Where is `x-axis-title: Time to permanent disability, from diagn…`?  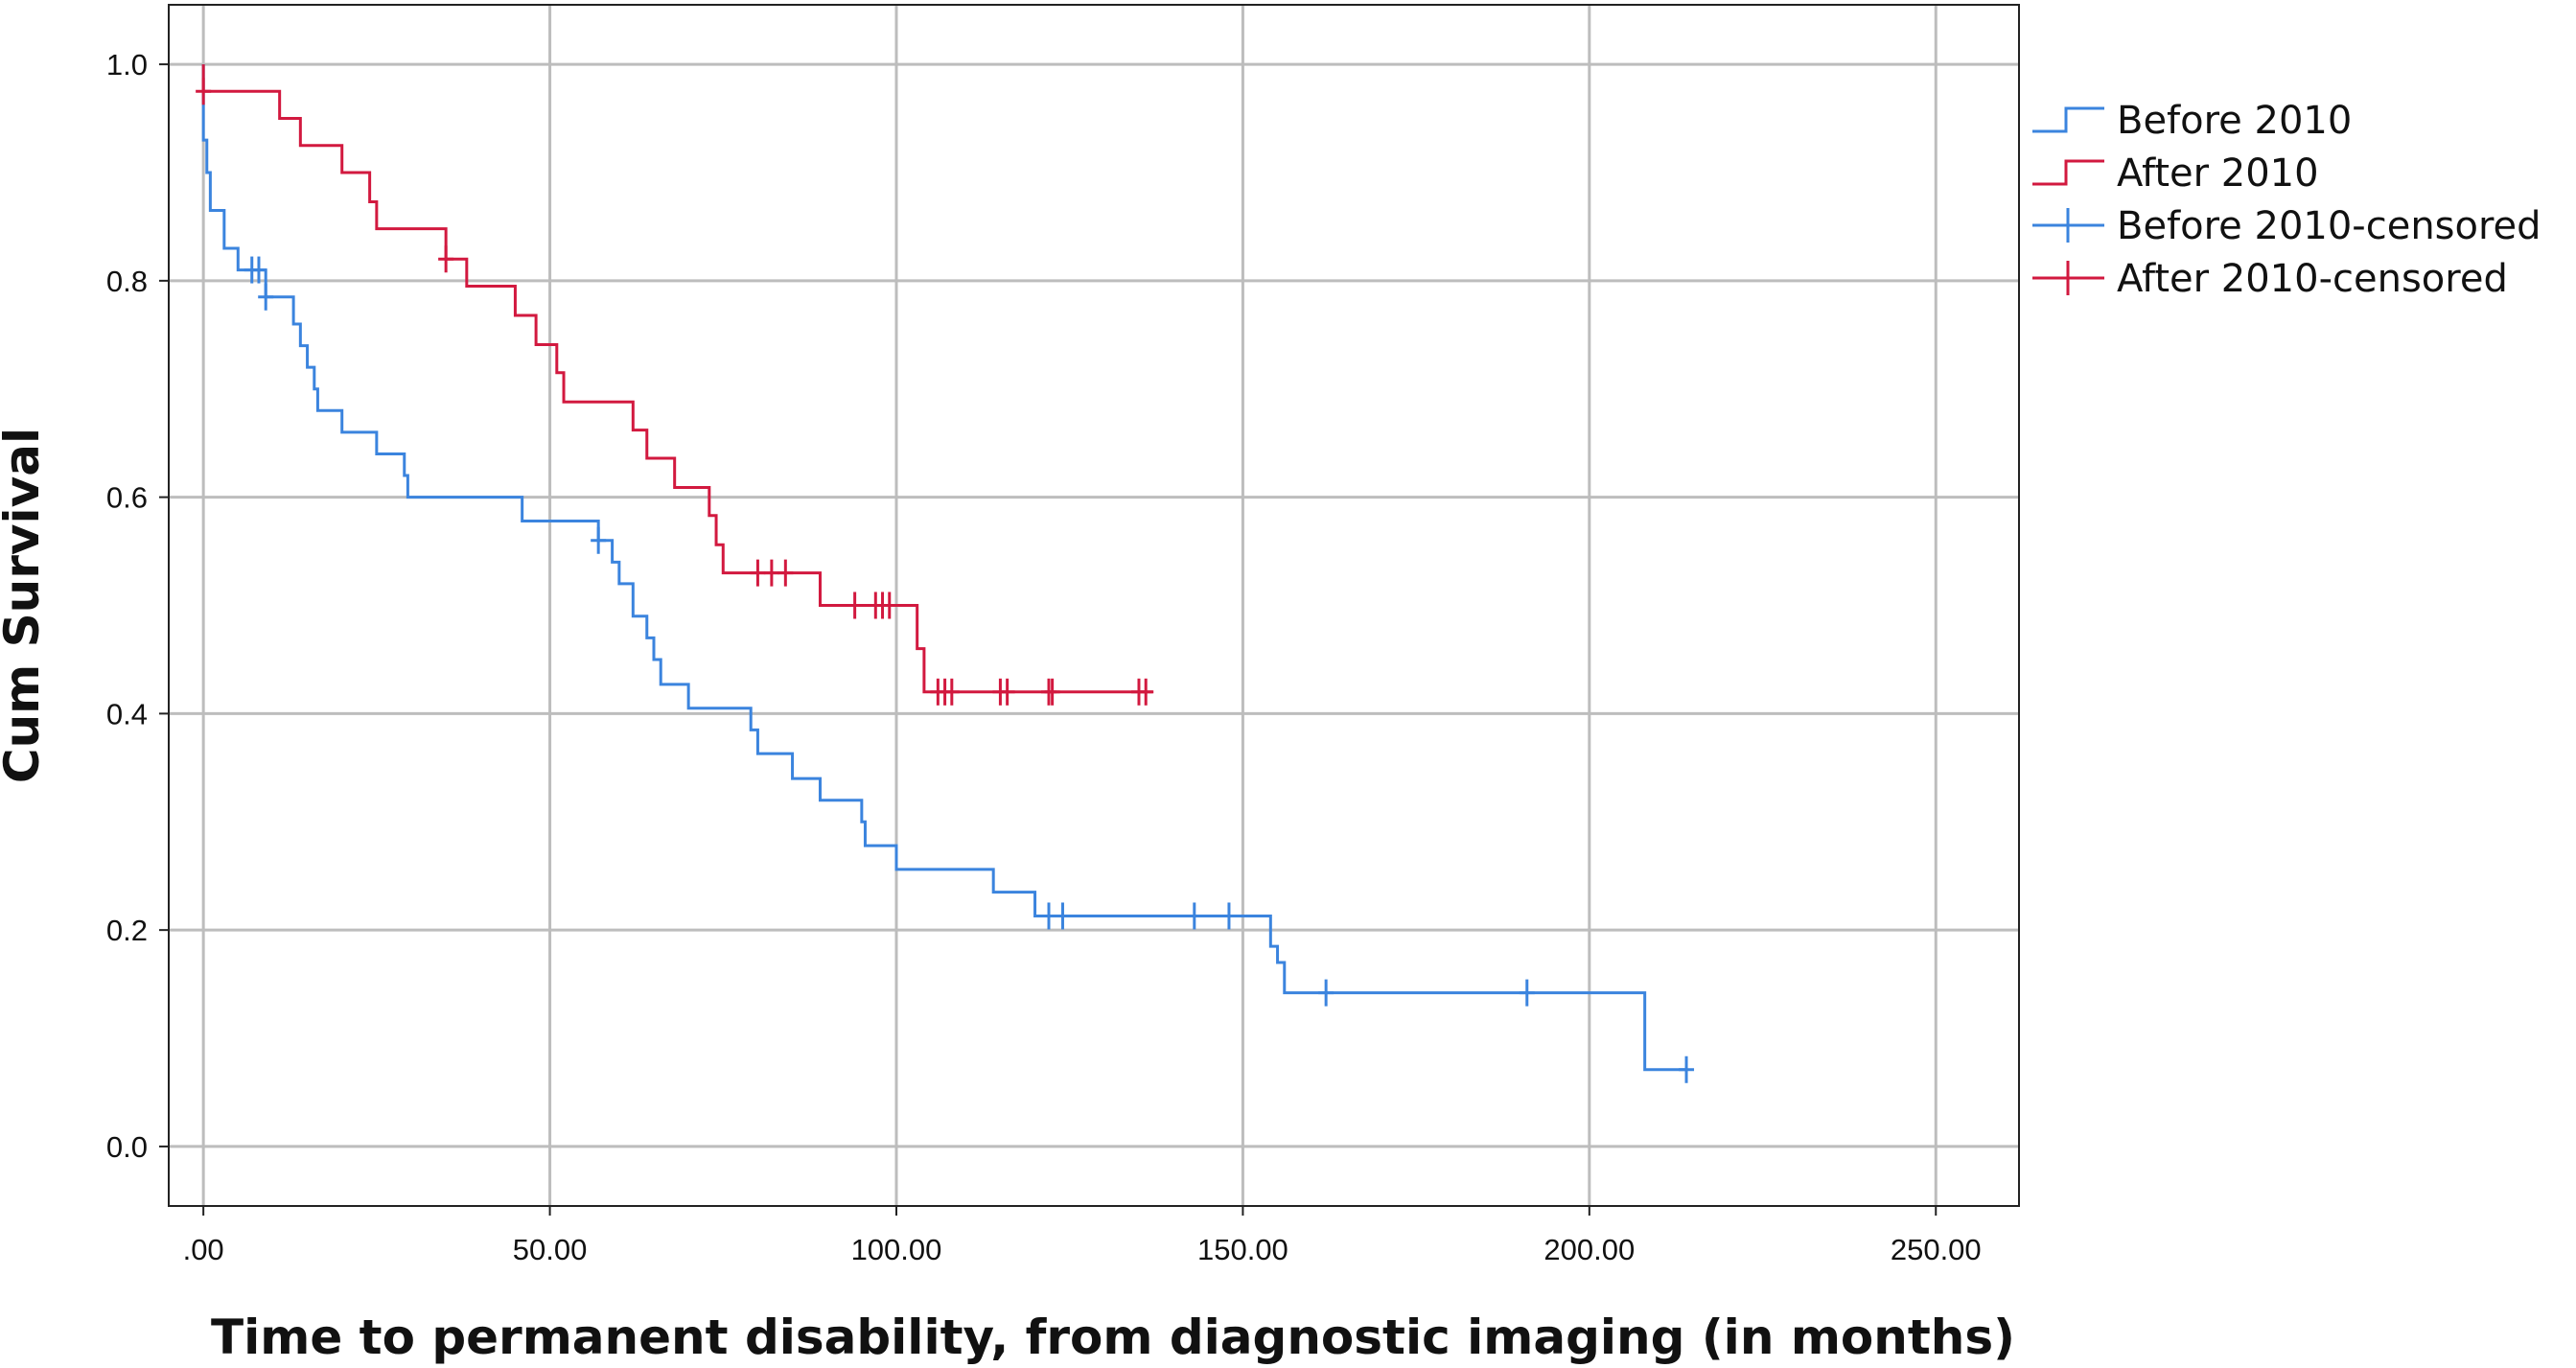 x-axis-title: Time to permanent disability, from diagn… is located at coordinates (1113, 1337).